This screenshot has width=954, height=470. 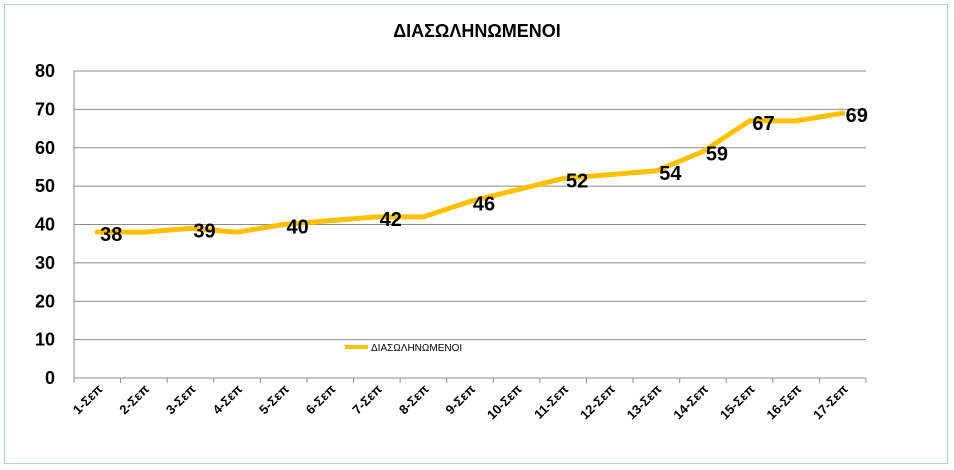 What do you see at coordinates (367, 399) in the screenshot?
I see `x-tick-label: 7-Σεπ` at bounding box center [367, 399].